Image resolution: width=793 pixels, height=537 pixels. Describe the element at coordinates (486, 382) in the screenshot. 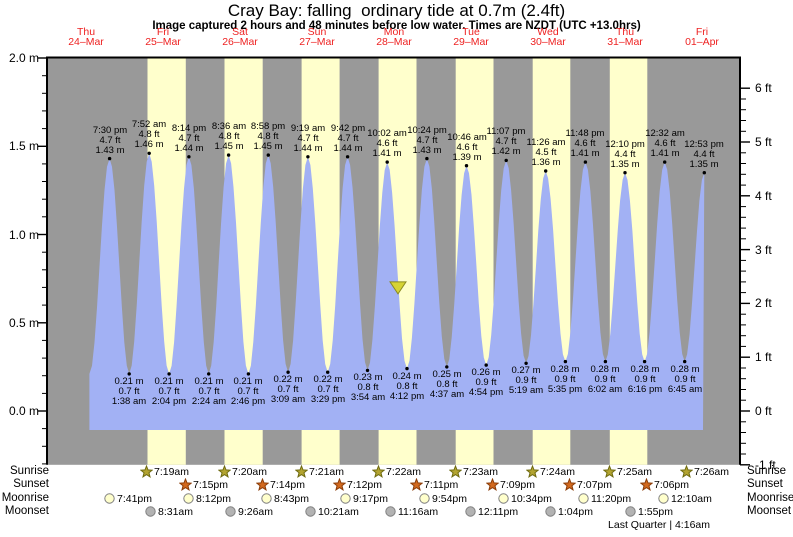

I see `low-tide-label: 0.26 m 0.9 ft 4:54 pm` at that location.